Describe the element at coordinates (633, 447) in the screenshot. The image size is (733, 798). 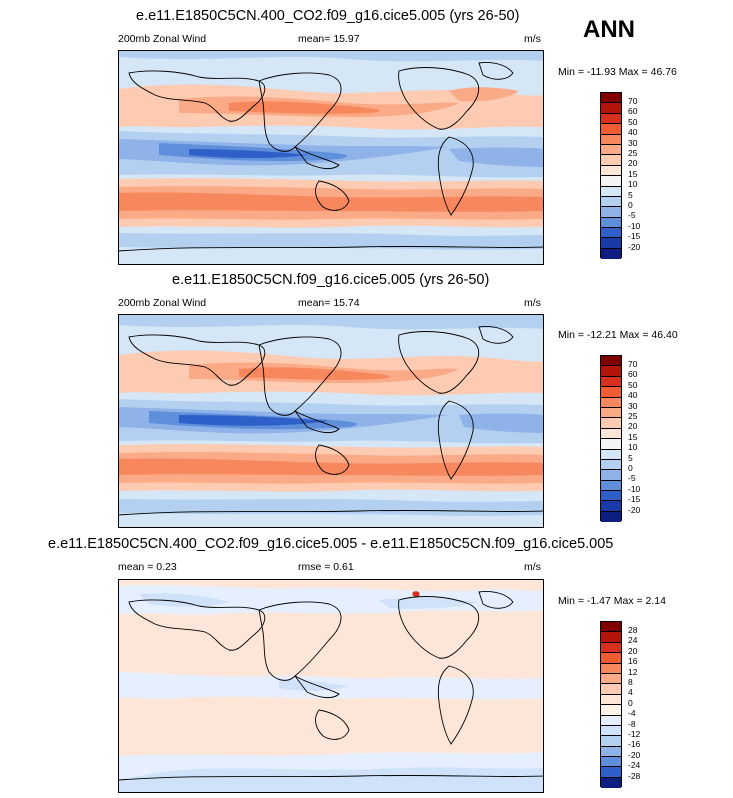
I see `panel2-tick: 10` at that location.